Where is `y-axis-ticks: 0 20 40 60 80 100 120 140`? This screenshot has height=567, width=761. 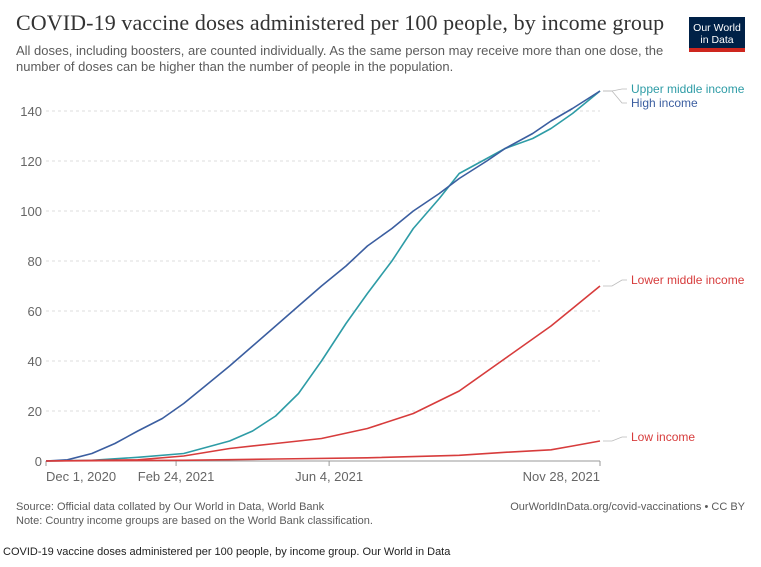 y-axis-ticks: 0 20 40 60 80 100 120 140 is located at coordinates (31, 286).